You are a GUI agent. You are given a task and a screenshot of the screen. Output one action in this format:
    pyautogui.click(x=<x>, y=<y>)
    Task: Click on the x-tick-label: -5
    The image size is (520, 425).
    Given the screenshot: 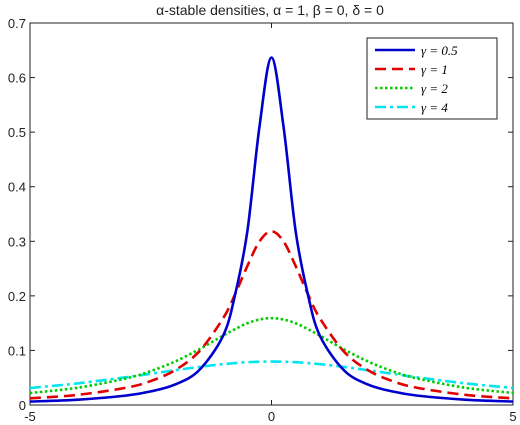 What is the action you would take?
    pyautogui.click(x=30, y=416)
    